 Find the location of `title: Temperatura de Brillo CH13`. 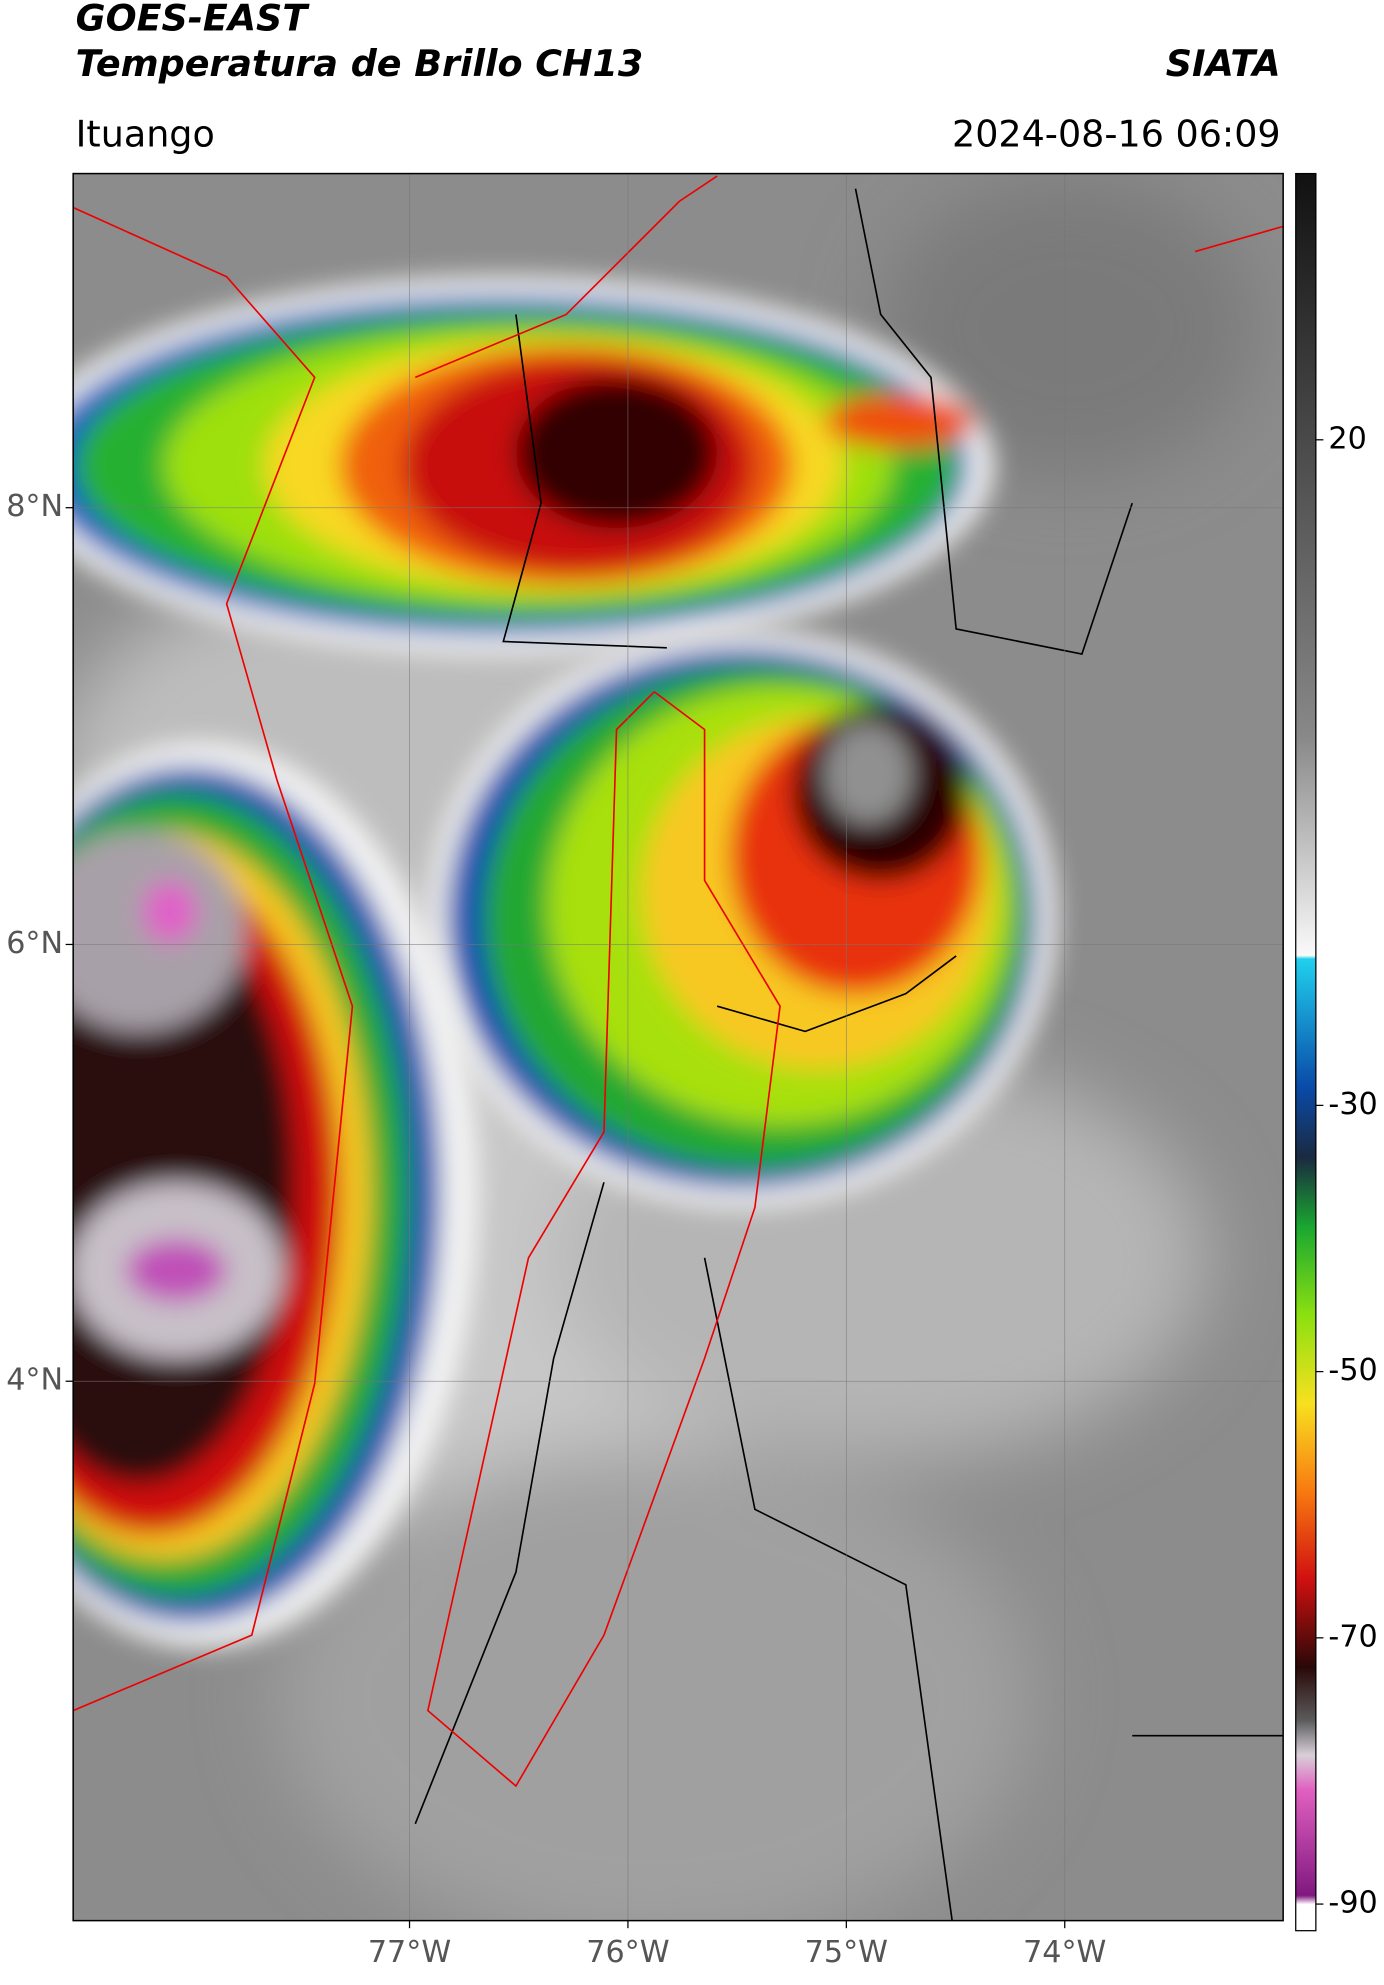

title: Temperatura de Brillo CH13 is located at coordinates (360, 63).